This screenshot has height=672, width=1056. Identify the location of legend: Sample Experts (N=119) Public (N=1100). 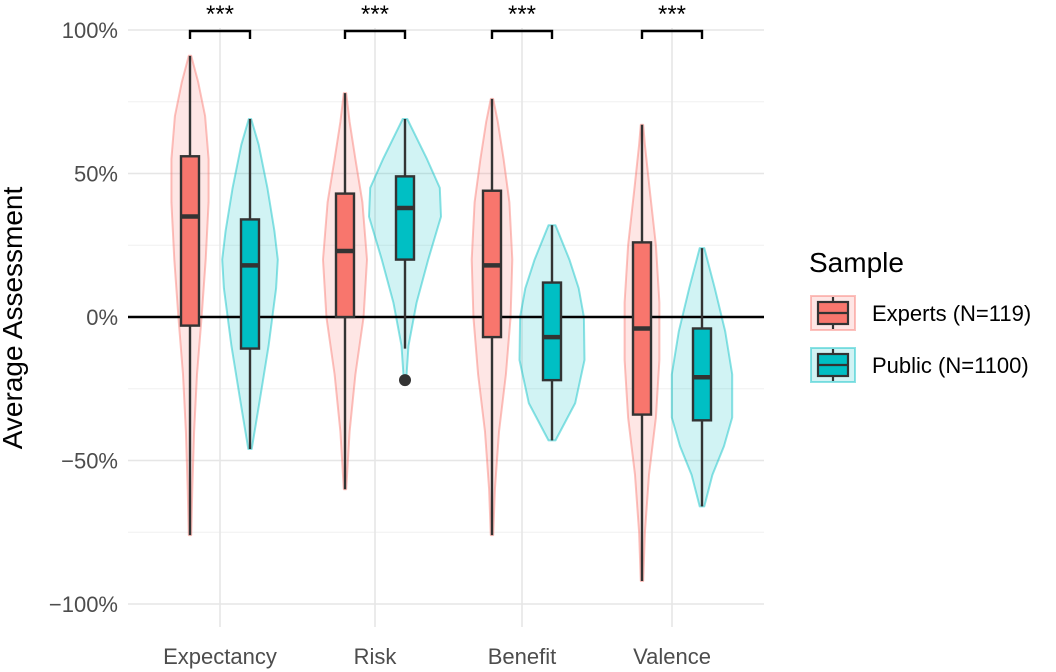
(920, 315).